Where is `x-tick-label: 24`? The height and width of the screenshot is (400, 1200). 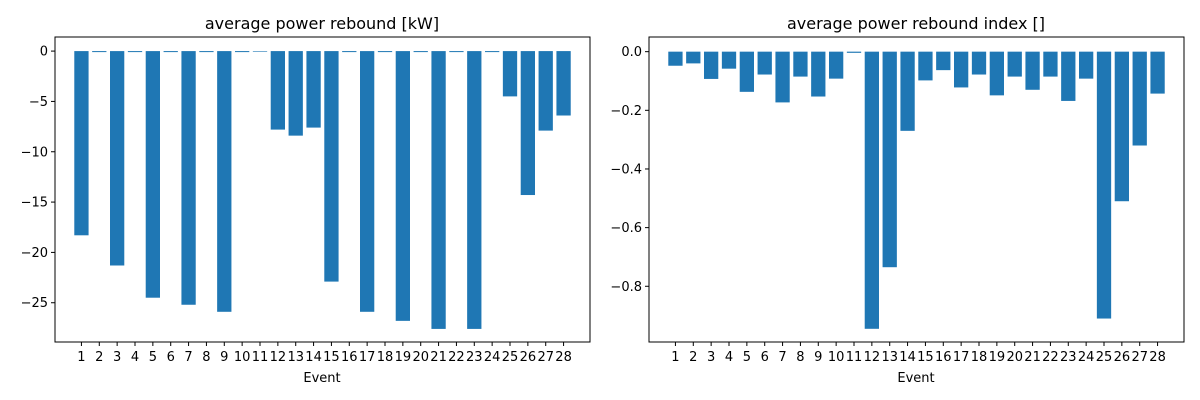
x-tick-label: 24 is located at coordinates (492, 357).